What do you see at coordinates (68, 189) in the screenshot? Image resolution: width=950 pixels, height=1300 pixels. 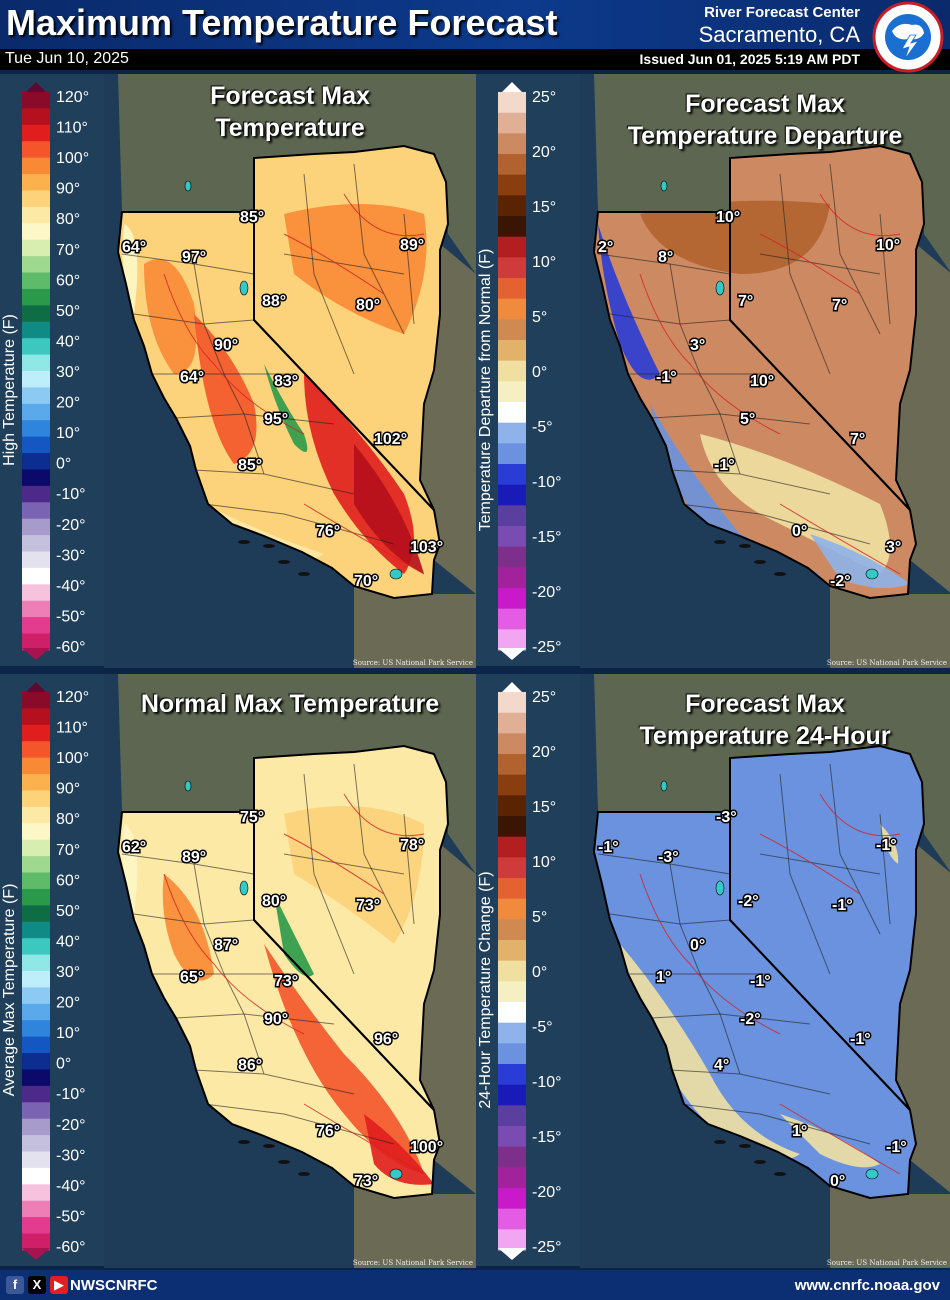 I see `legend-tick-label: 90°` at bounding box center [68, 189].